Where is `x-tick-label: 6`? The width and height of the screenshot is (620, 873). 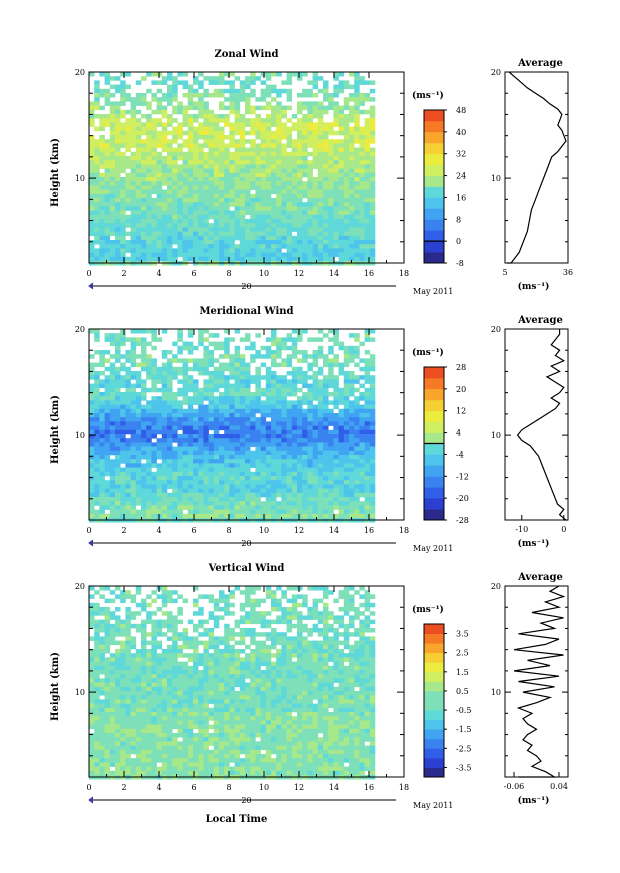
x-tick-label: 6 is located at coordinates (193, 530).